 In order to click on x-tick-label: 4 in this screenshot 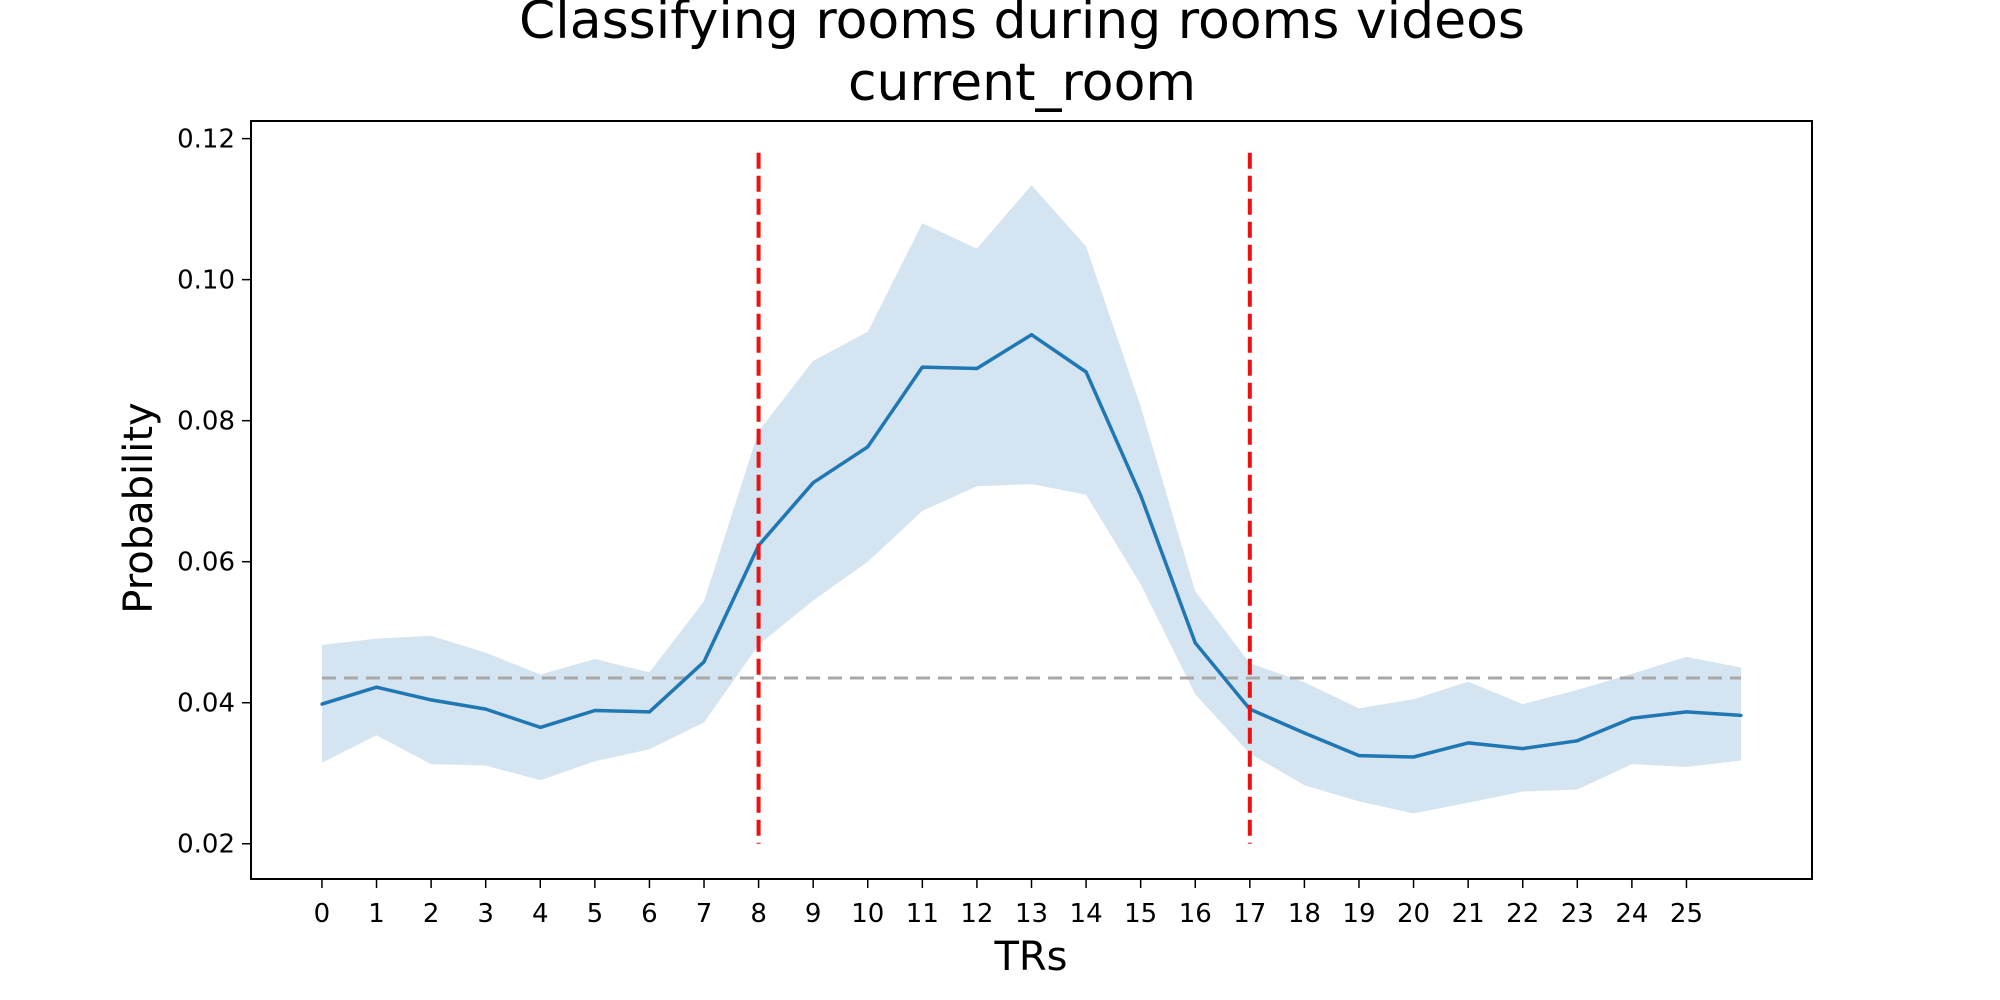, I will do `click(540, 914)`.